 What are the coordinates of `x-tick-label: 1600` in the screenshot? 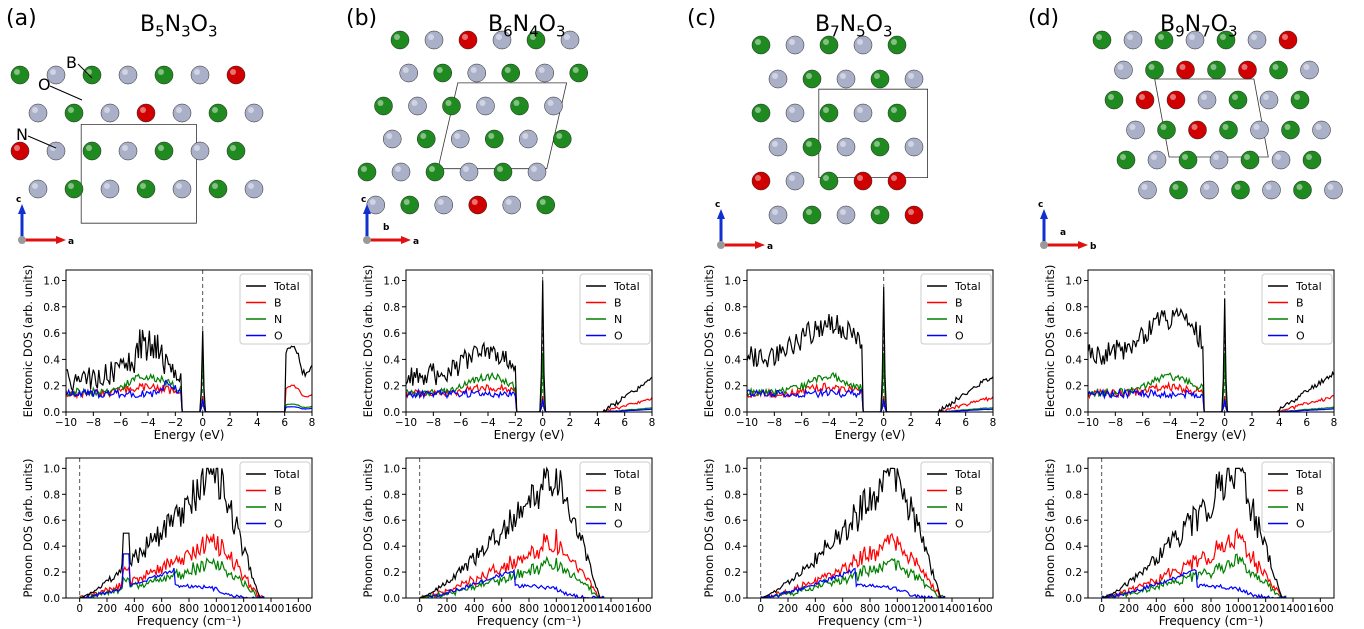 It's located at (638, 609).